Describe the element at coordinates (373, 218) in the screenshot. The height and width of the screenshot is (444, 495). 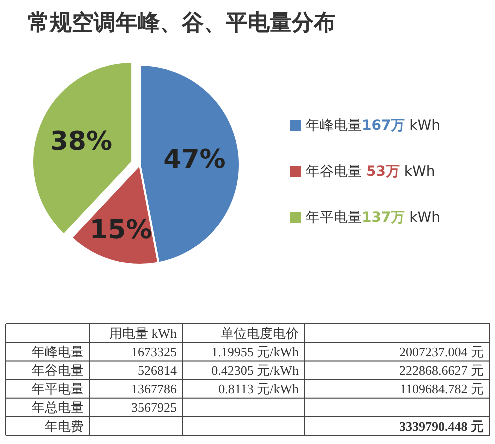
I see `legend-label: 年平电量137万 kWh` at that location.